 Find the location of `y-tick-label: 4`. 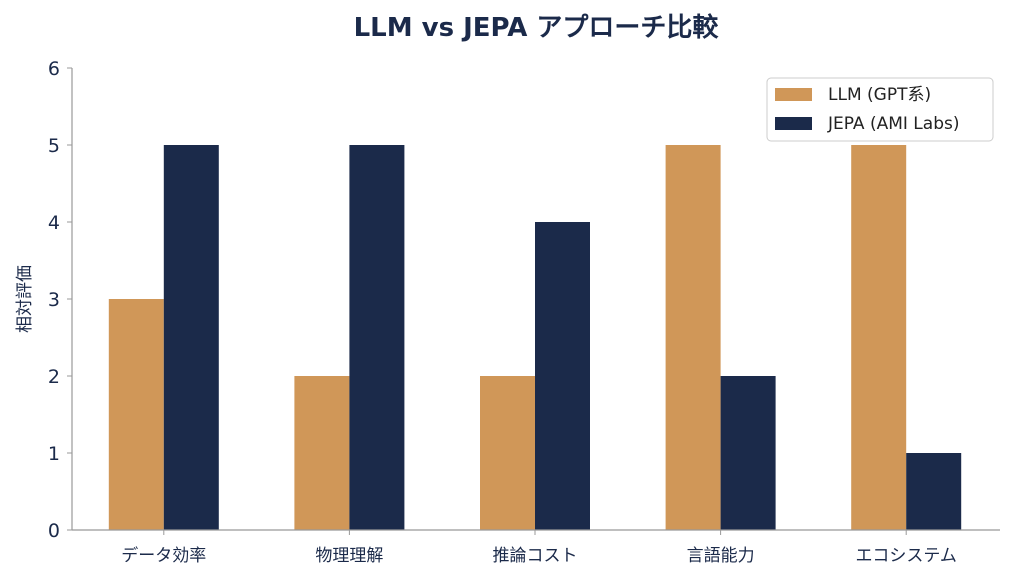

y-tick-label: 4 is located at coordinates (54, 223).